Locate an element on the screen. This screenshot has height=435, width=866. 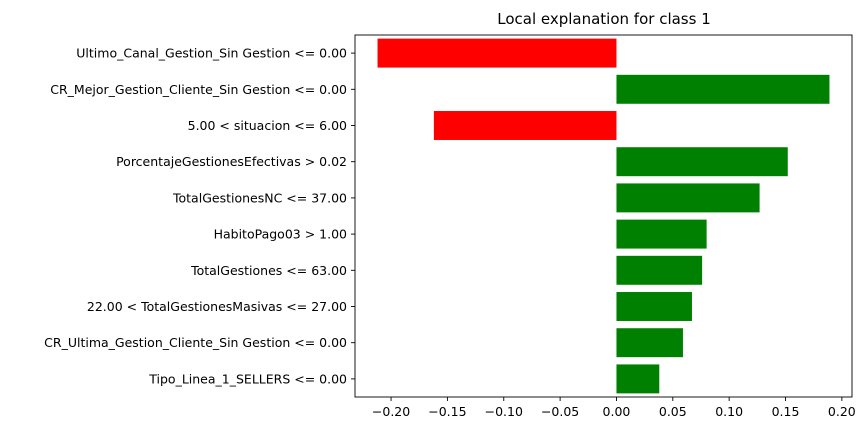
x-tick-label: −0.05 is located at coordinates (560, 411).